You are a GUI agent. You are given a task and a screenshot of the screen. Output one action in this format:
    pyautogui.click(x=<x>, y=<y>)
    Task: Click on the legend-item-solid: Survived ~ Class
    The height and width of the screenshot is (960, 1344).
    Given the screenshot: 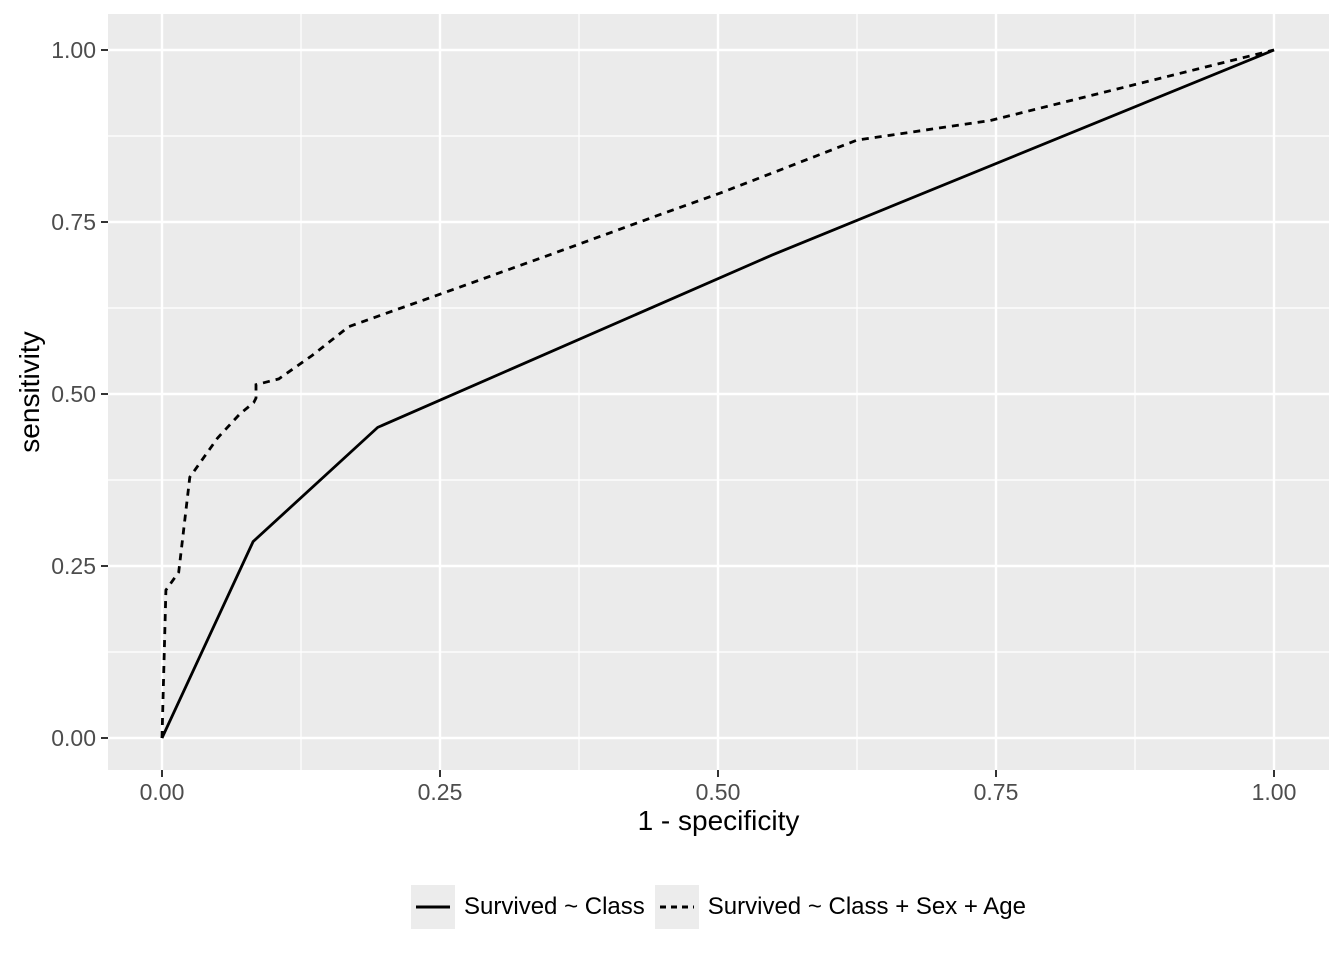 What is the action you would take?
    pyautogui.click(x=528, y=907)
    